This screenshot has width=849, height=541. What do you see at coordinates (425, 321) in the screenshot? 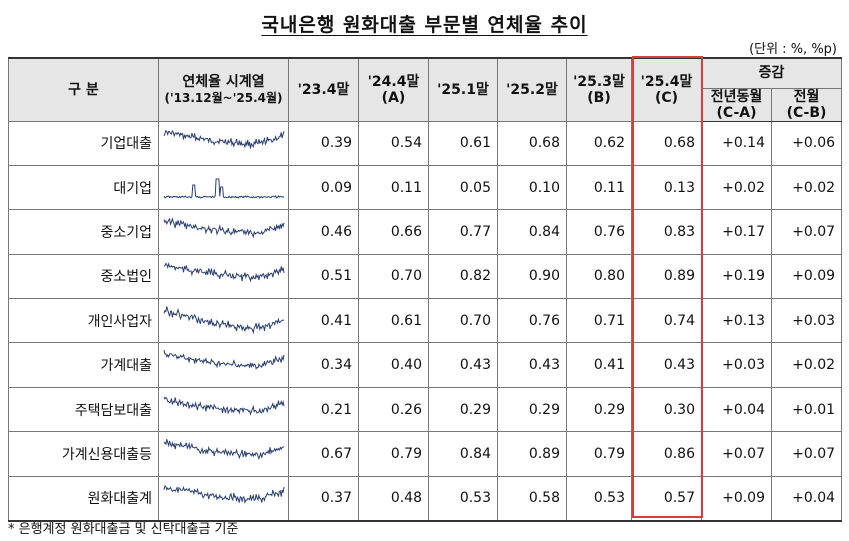
I see `table-row: 개인사업자 0.41 0.61 0.70 0.76 0.71 0.74 +0.13 +0.03` at bounding box center [425, 321].